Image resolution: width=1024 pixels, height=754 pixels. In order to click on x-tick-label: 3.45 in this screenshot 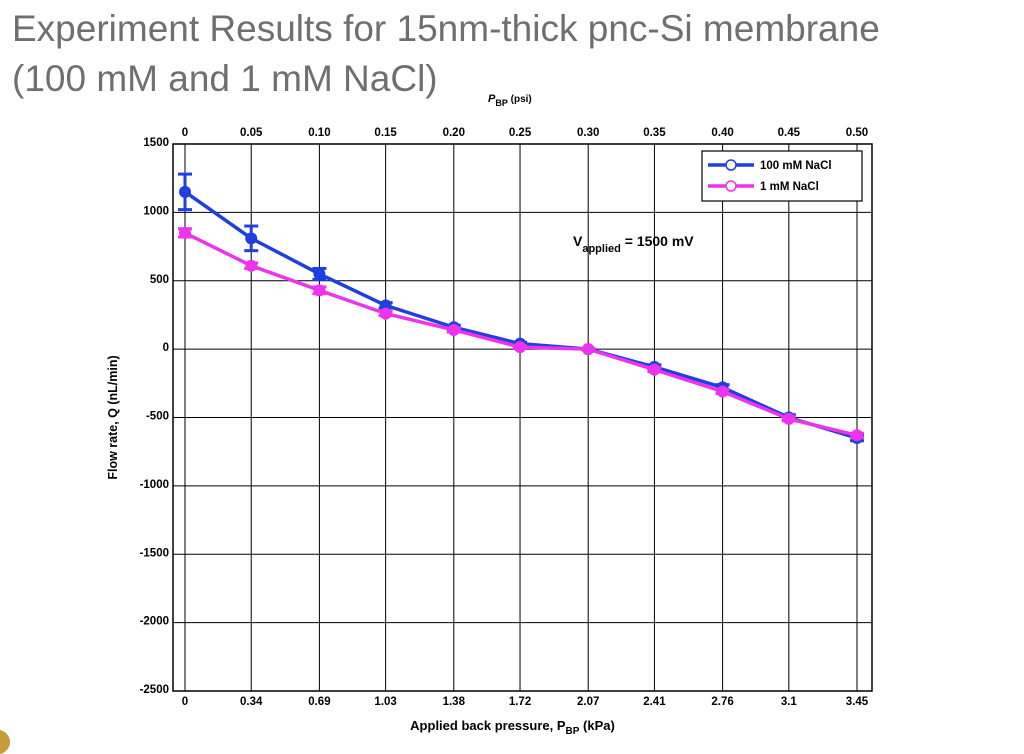, I will do `click(857, 702)`.